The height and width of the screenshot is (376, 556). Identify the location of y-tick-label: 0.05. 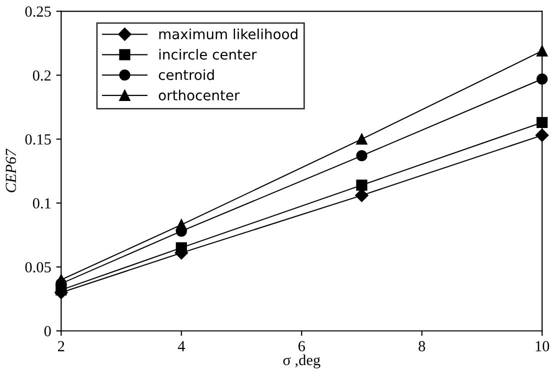
(38, 267).